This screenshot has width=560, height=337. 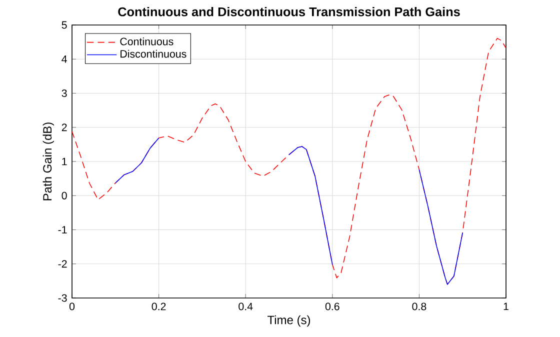 What do you see at coordinates (64, 93) in the screenshot?
I see `y-tick-label: 3` at bounding box center [64, 93].